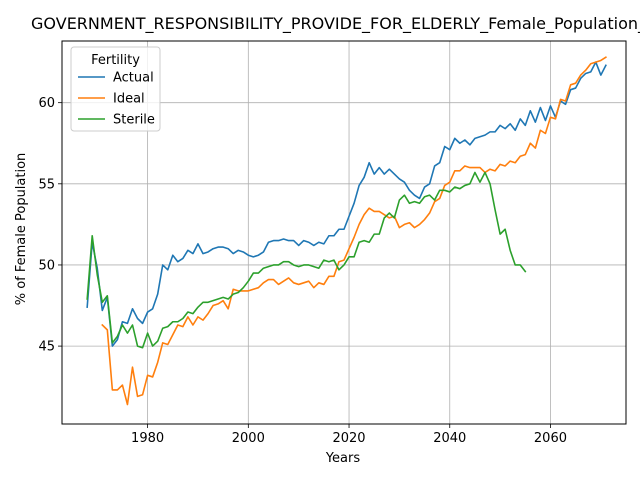 This screenshot has height=485, width=640. Describe the element at coordinates (348, 438) in the screenshot. I see `x-tick-label: 2020` at that location.